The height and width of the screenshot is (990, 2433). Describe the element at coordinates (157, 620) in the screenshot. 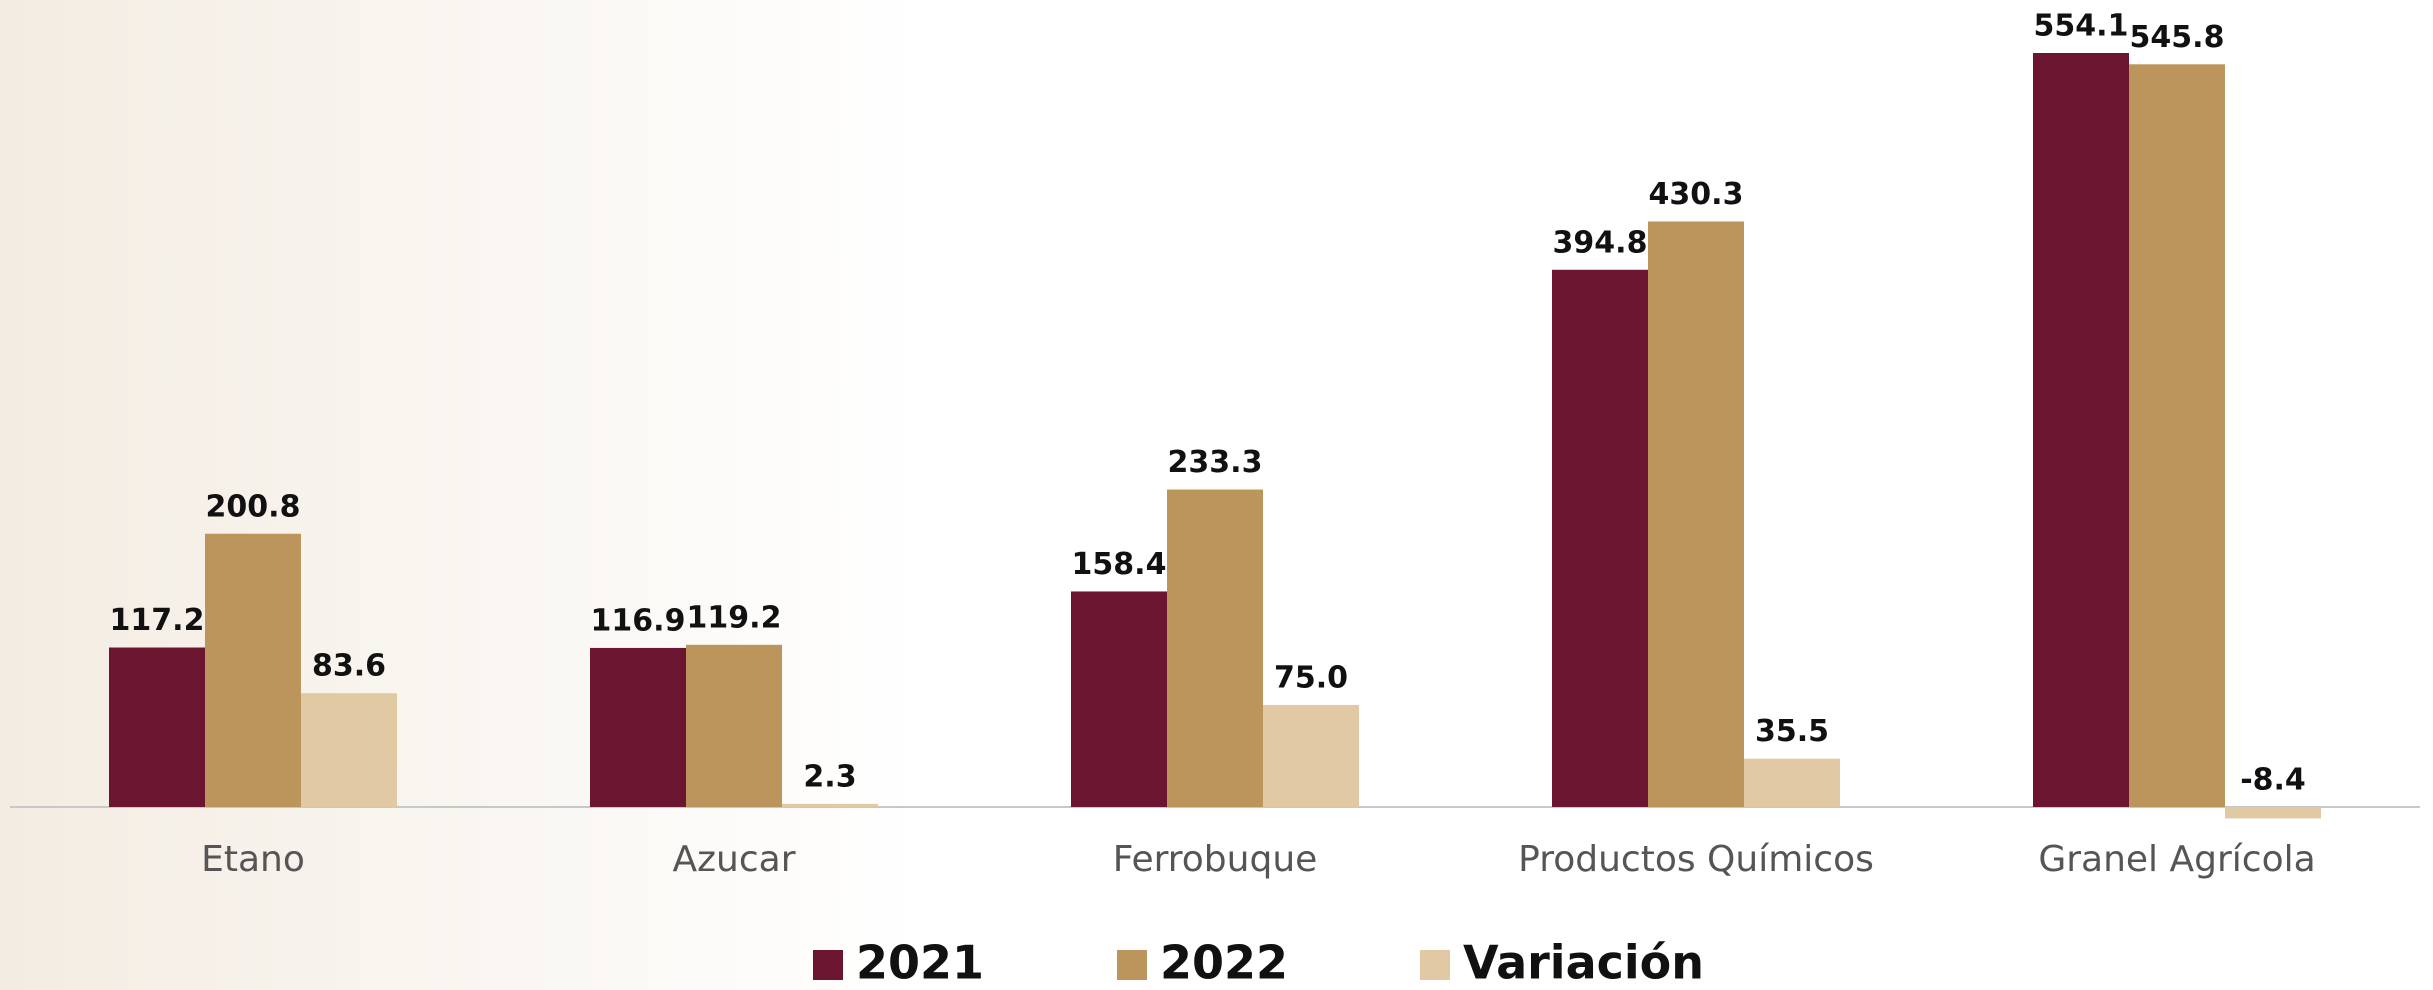

I see `value-label: 117.2` at that location.